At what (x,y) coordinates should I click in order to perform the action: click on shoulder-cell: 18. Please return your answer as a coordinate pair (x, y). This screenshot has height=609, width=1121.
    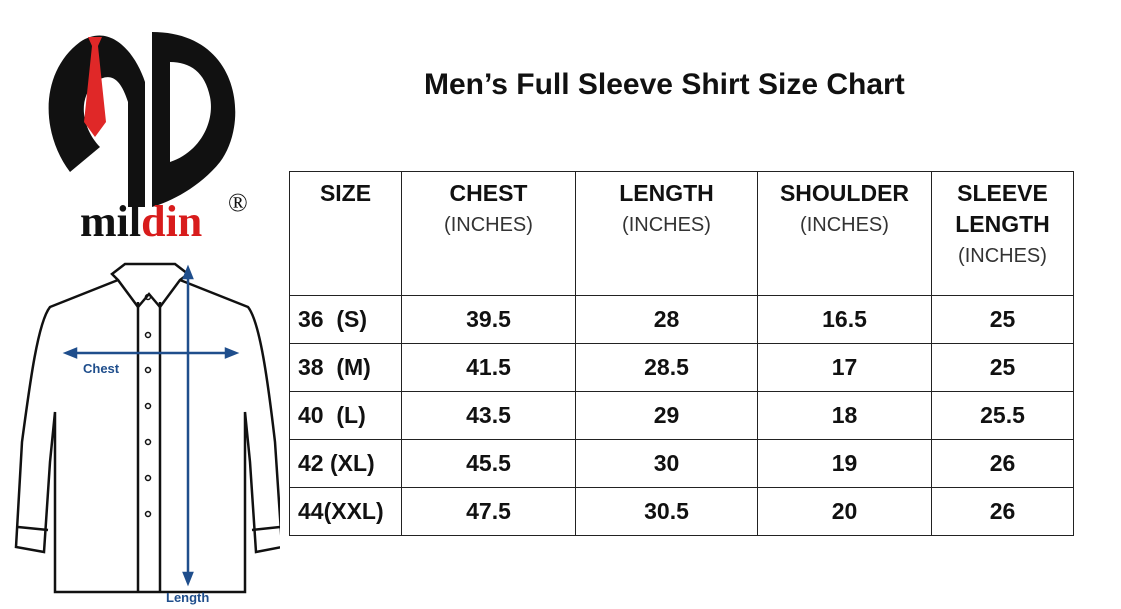
    Looking at the image, I should click on (844, 415).